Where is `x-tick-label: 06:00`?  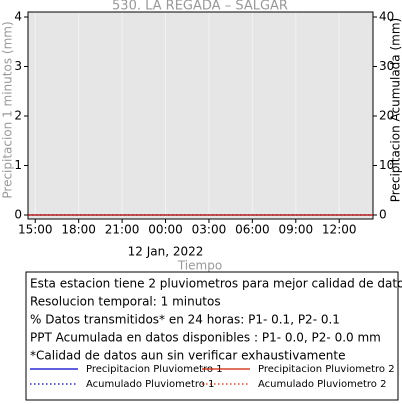 x-tick-label: 06:00 is located at coordinates (252, 230).